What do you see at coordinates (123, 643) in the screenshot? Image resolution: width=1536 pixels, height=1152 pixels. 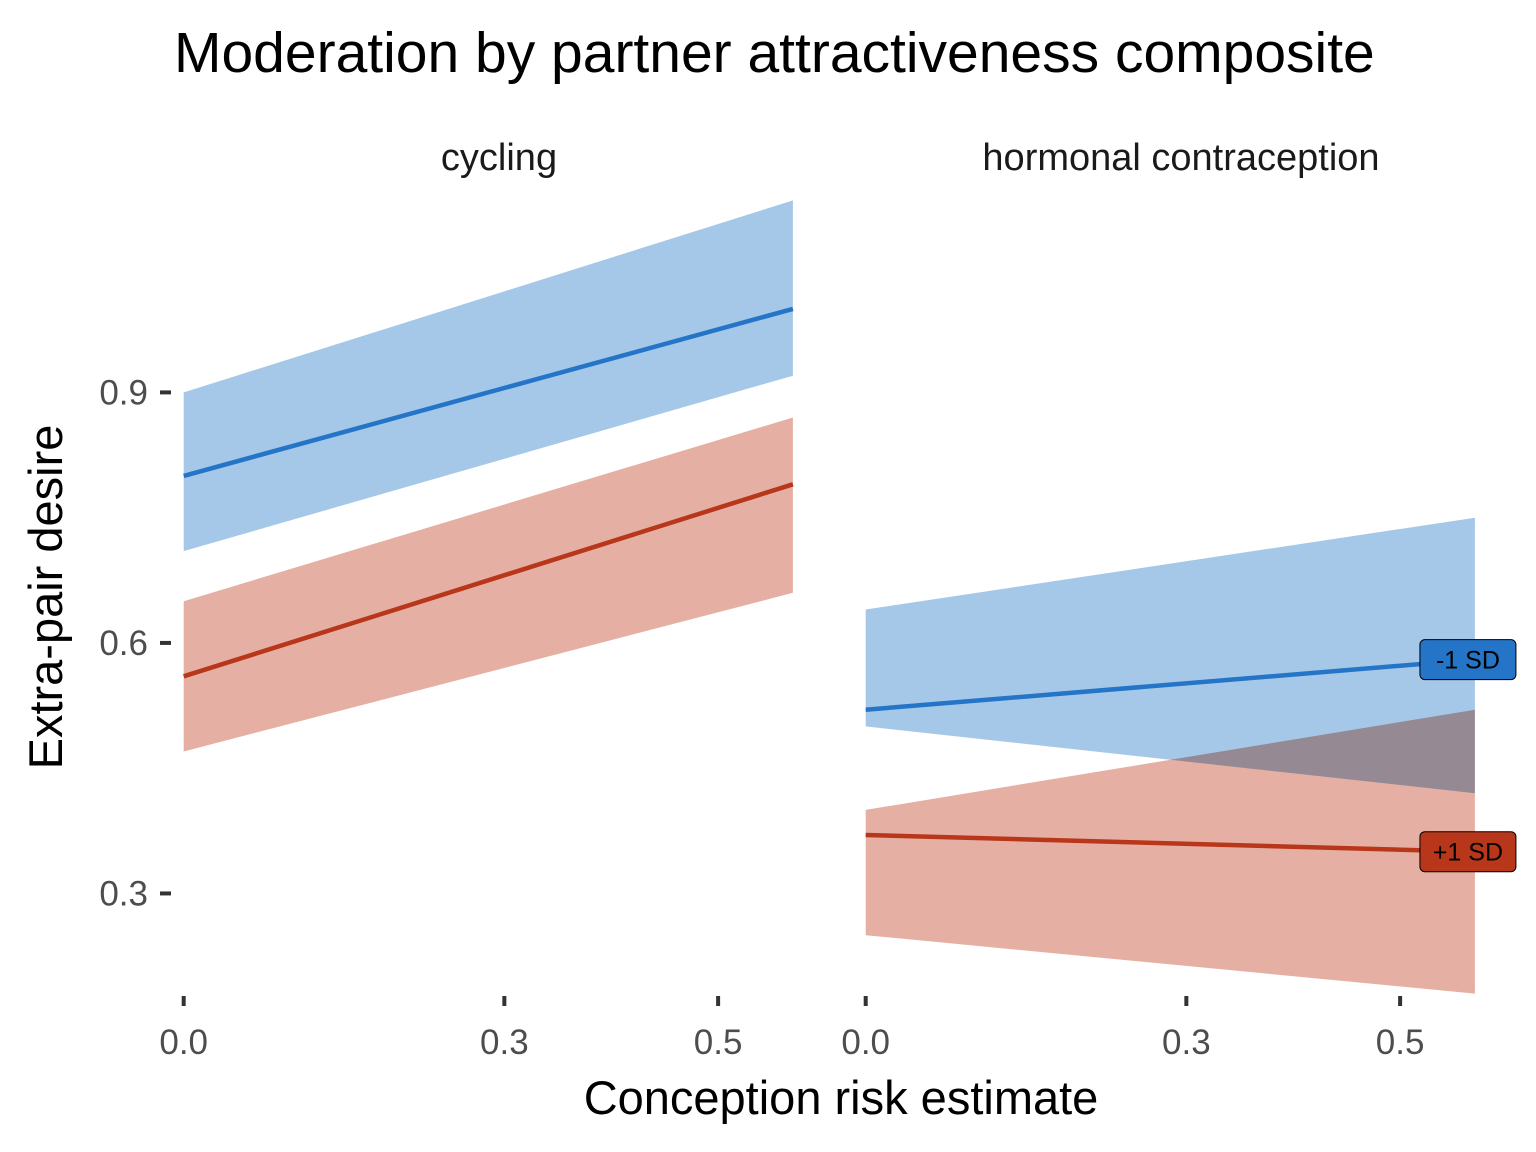 I see `y-tick-label: 0.6` at bounding box center [123, 643].